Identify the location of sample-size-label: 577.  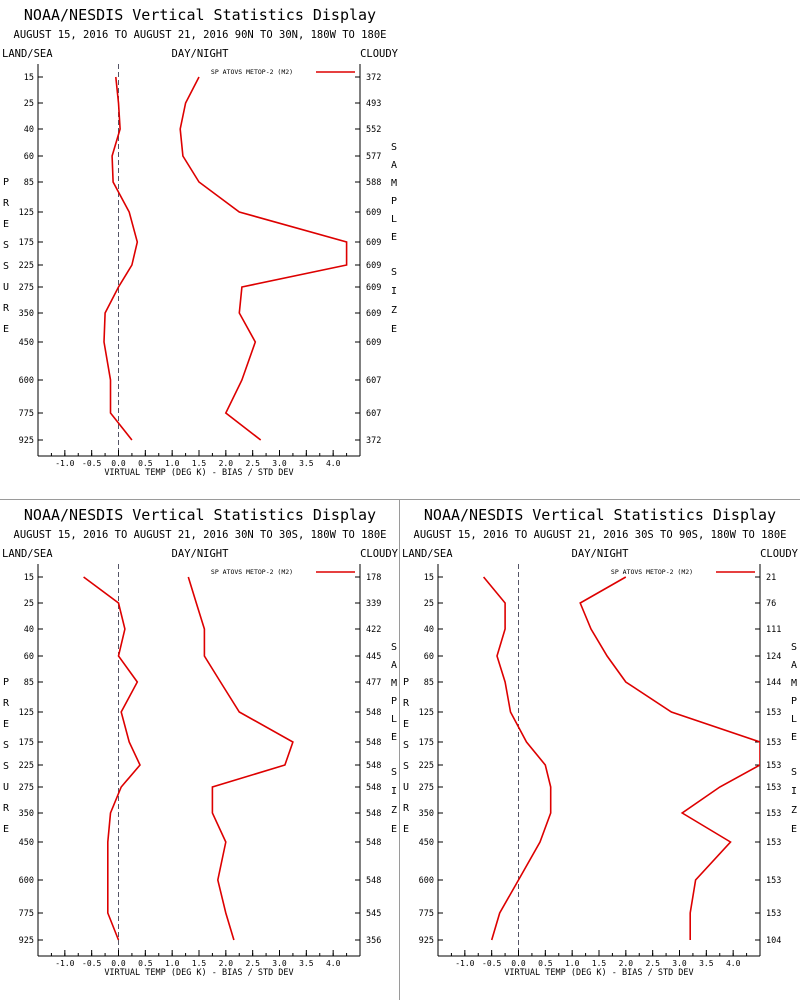
(373, 157).